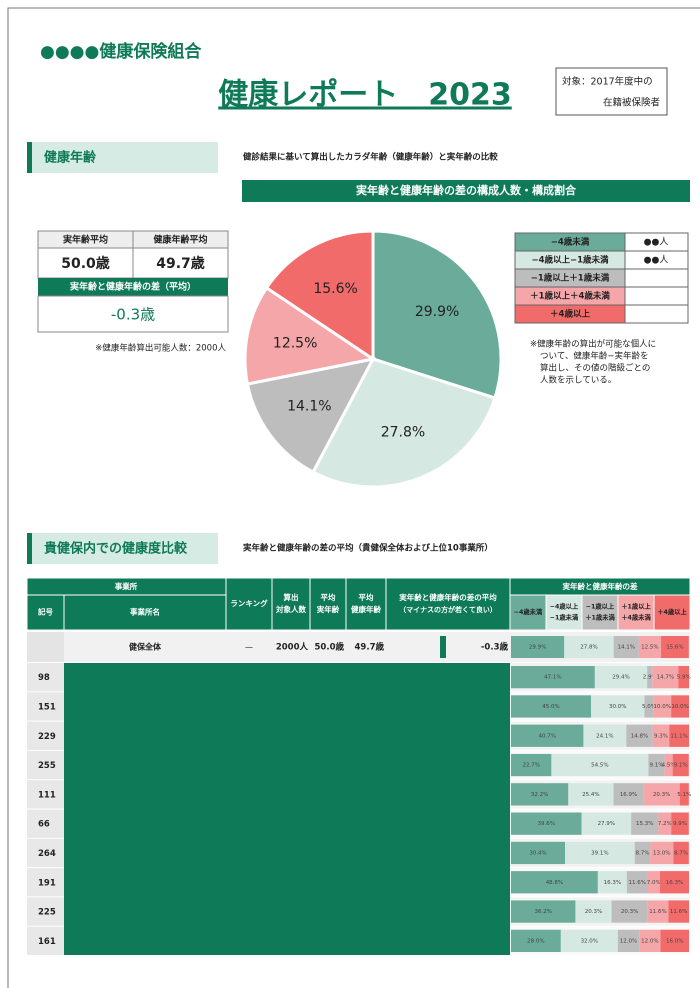 The width and height of the screenshot is (700, 988). I want to click on legend-label: ＋4歳以上, so click(570, 314).